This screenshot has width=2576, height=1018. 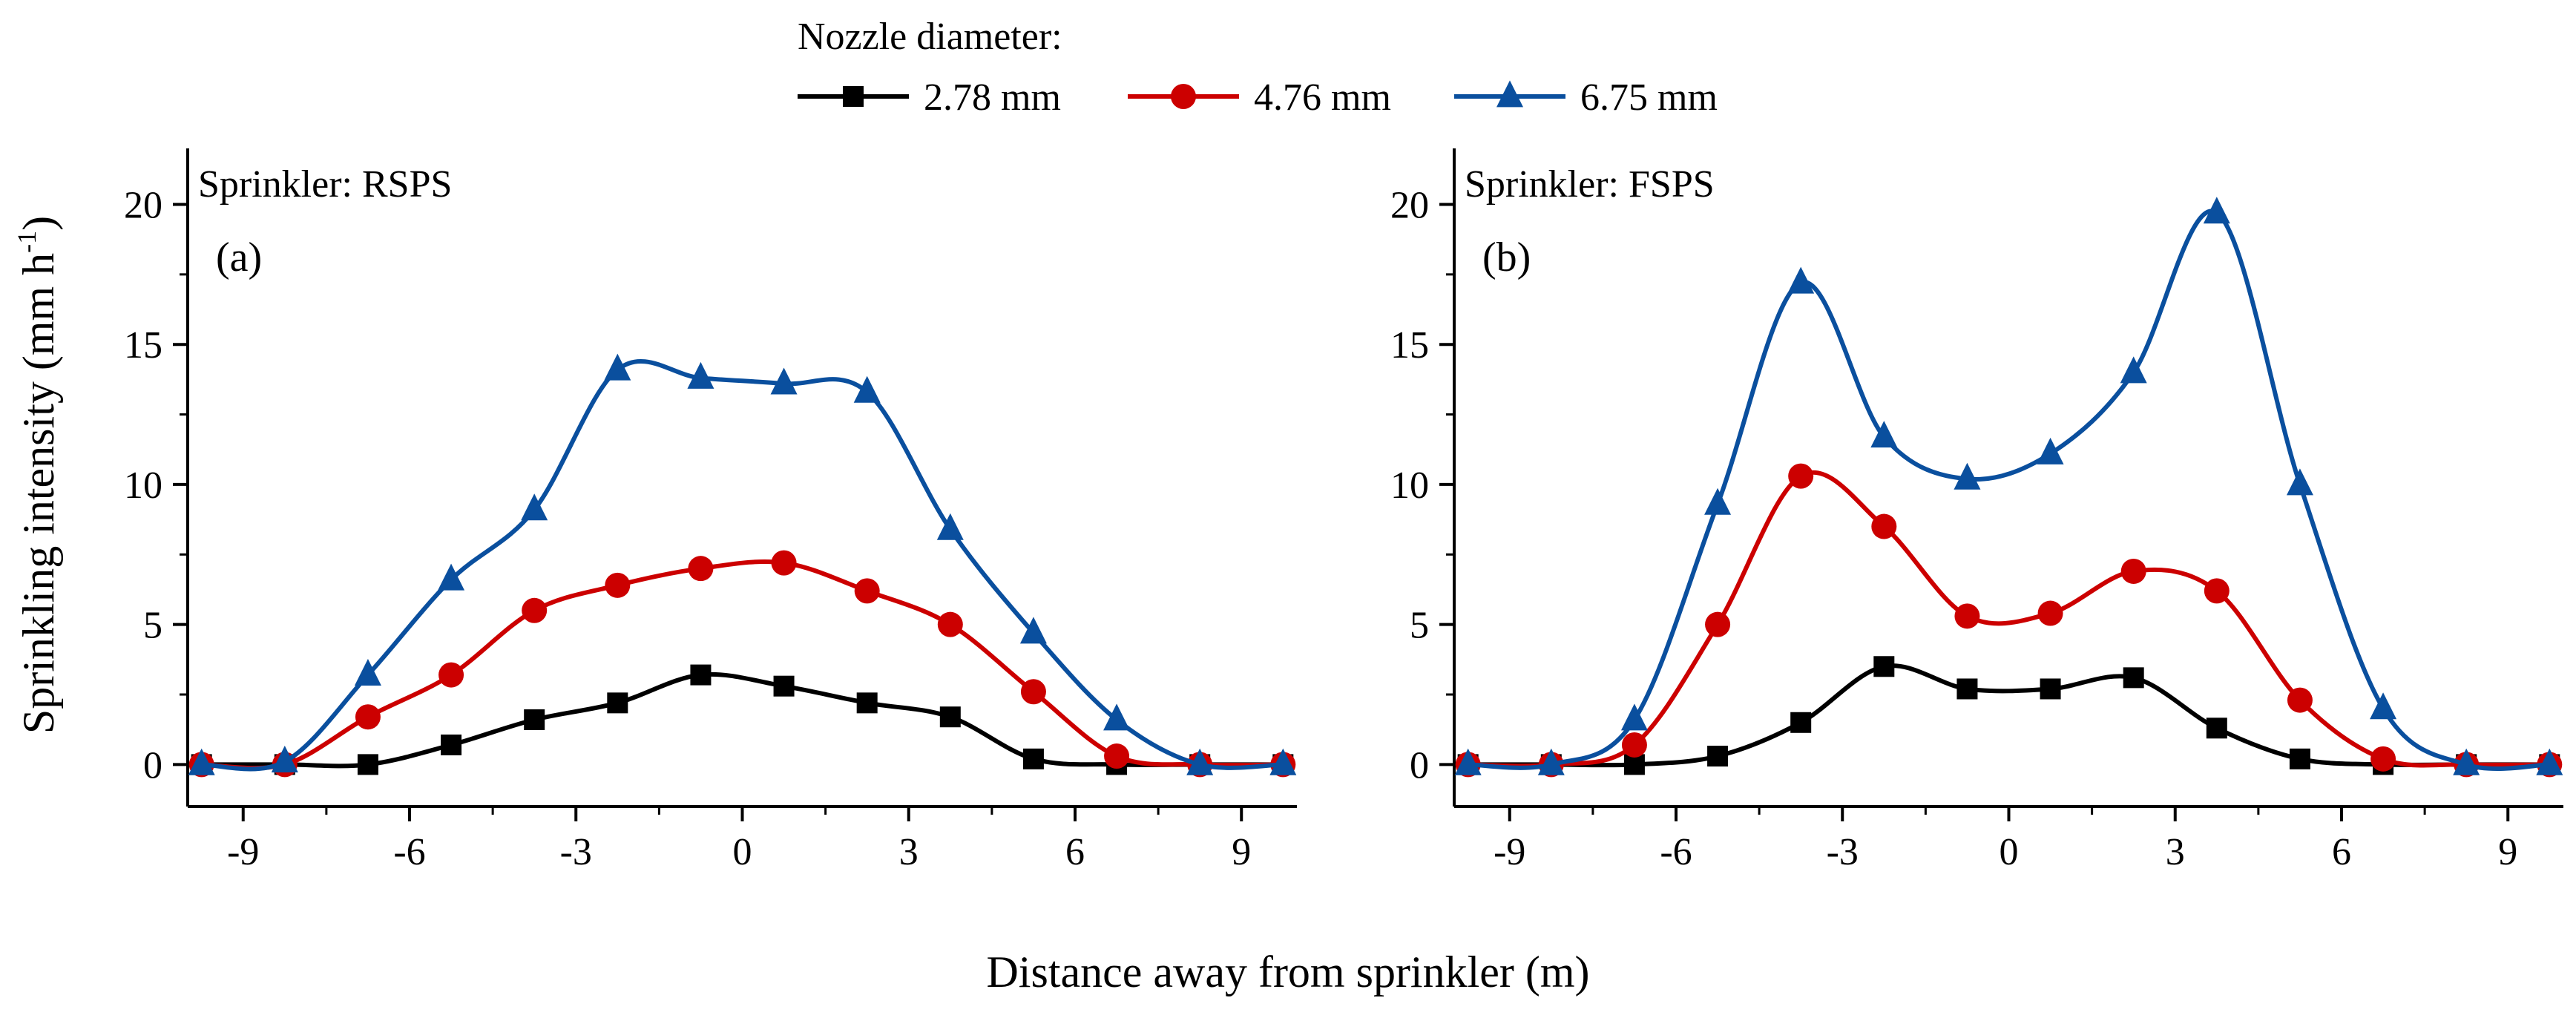 What do you see at coordinates (325, 184) in the screenshot?
I see `panel-label-a: Sprinkler: RSPS` at bounding box center [325, 184].